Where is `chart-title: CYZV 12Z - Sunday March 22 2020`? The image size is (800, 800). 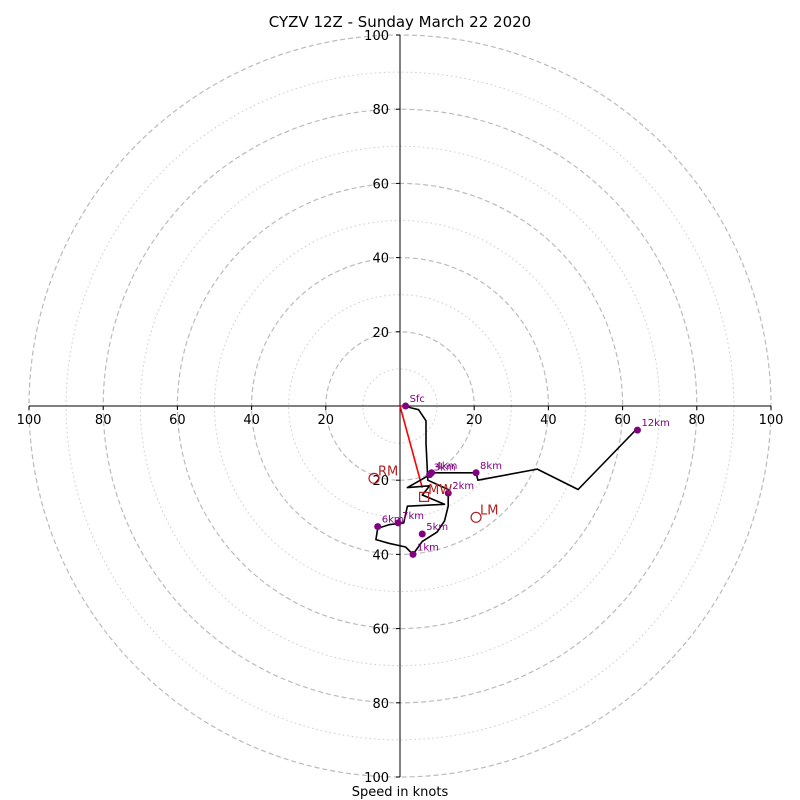
chart-title: CYZV 12Z - Sunday March 22 2020 is located at coordinates (400, 22).